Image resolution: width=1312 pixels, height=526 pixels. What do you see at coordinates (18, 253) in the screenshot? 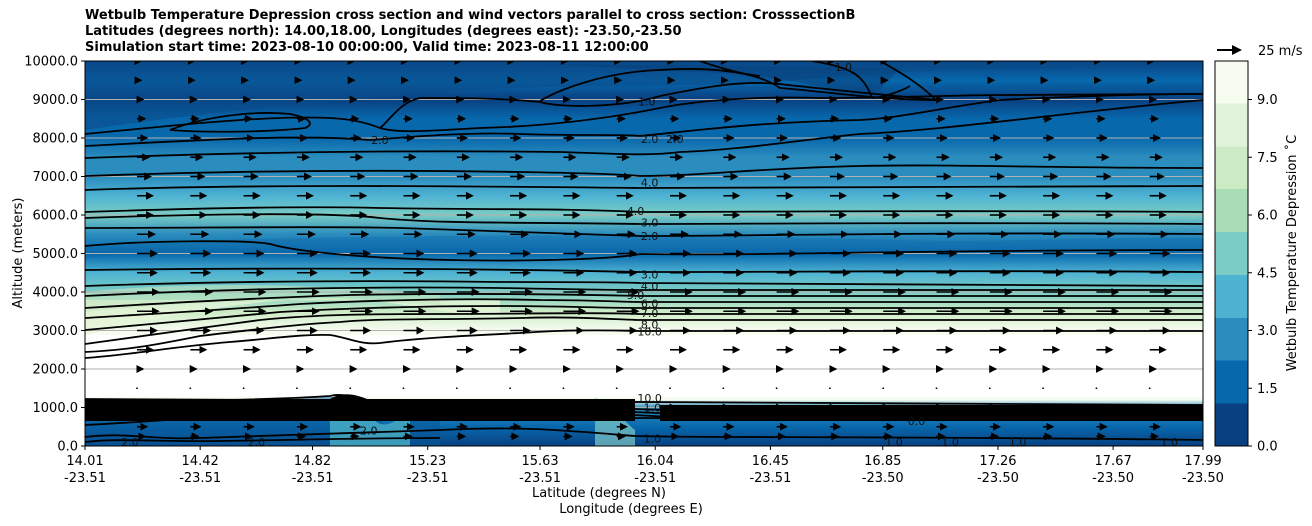
I see `y-axis-title: Altitude (meters)` at bounding box center [18, 253].